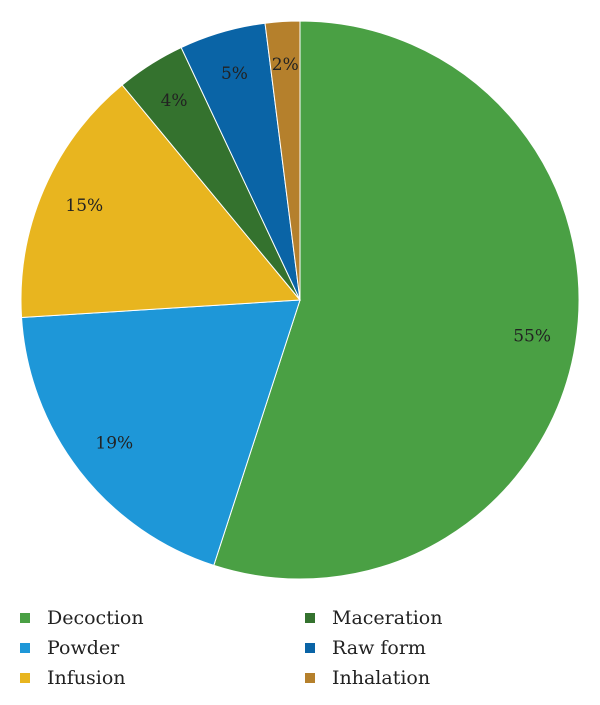 The width and height of the screenshot is (600, 705). I want to click on legend-label-infusion: Infusion, so click(86, 677).